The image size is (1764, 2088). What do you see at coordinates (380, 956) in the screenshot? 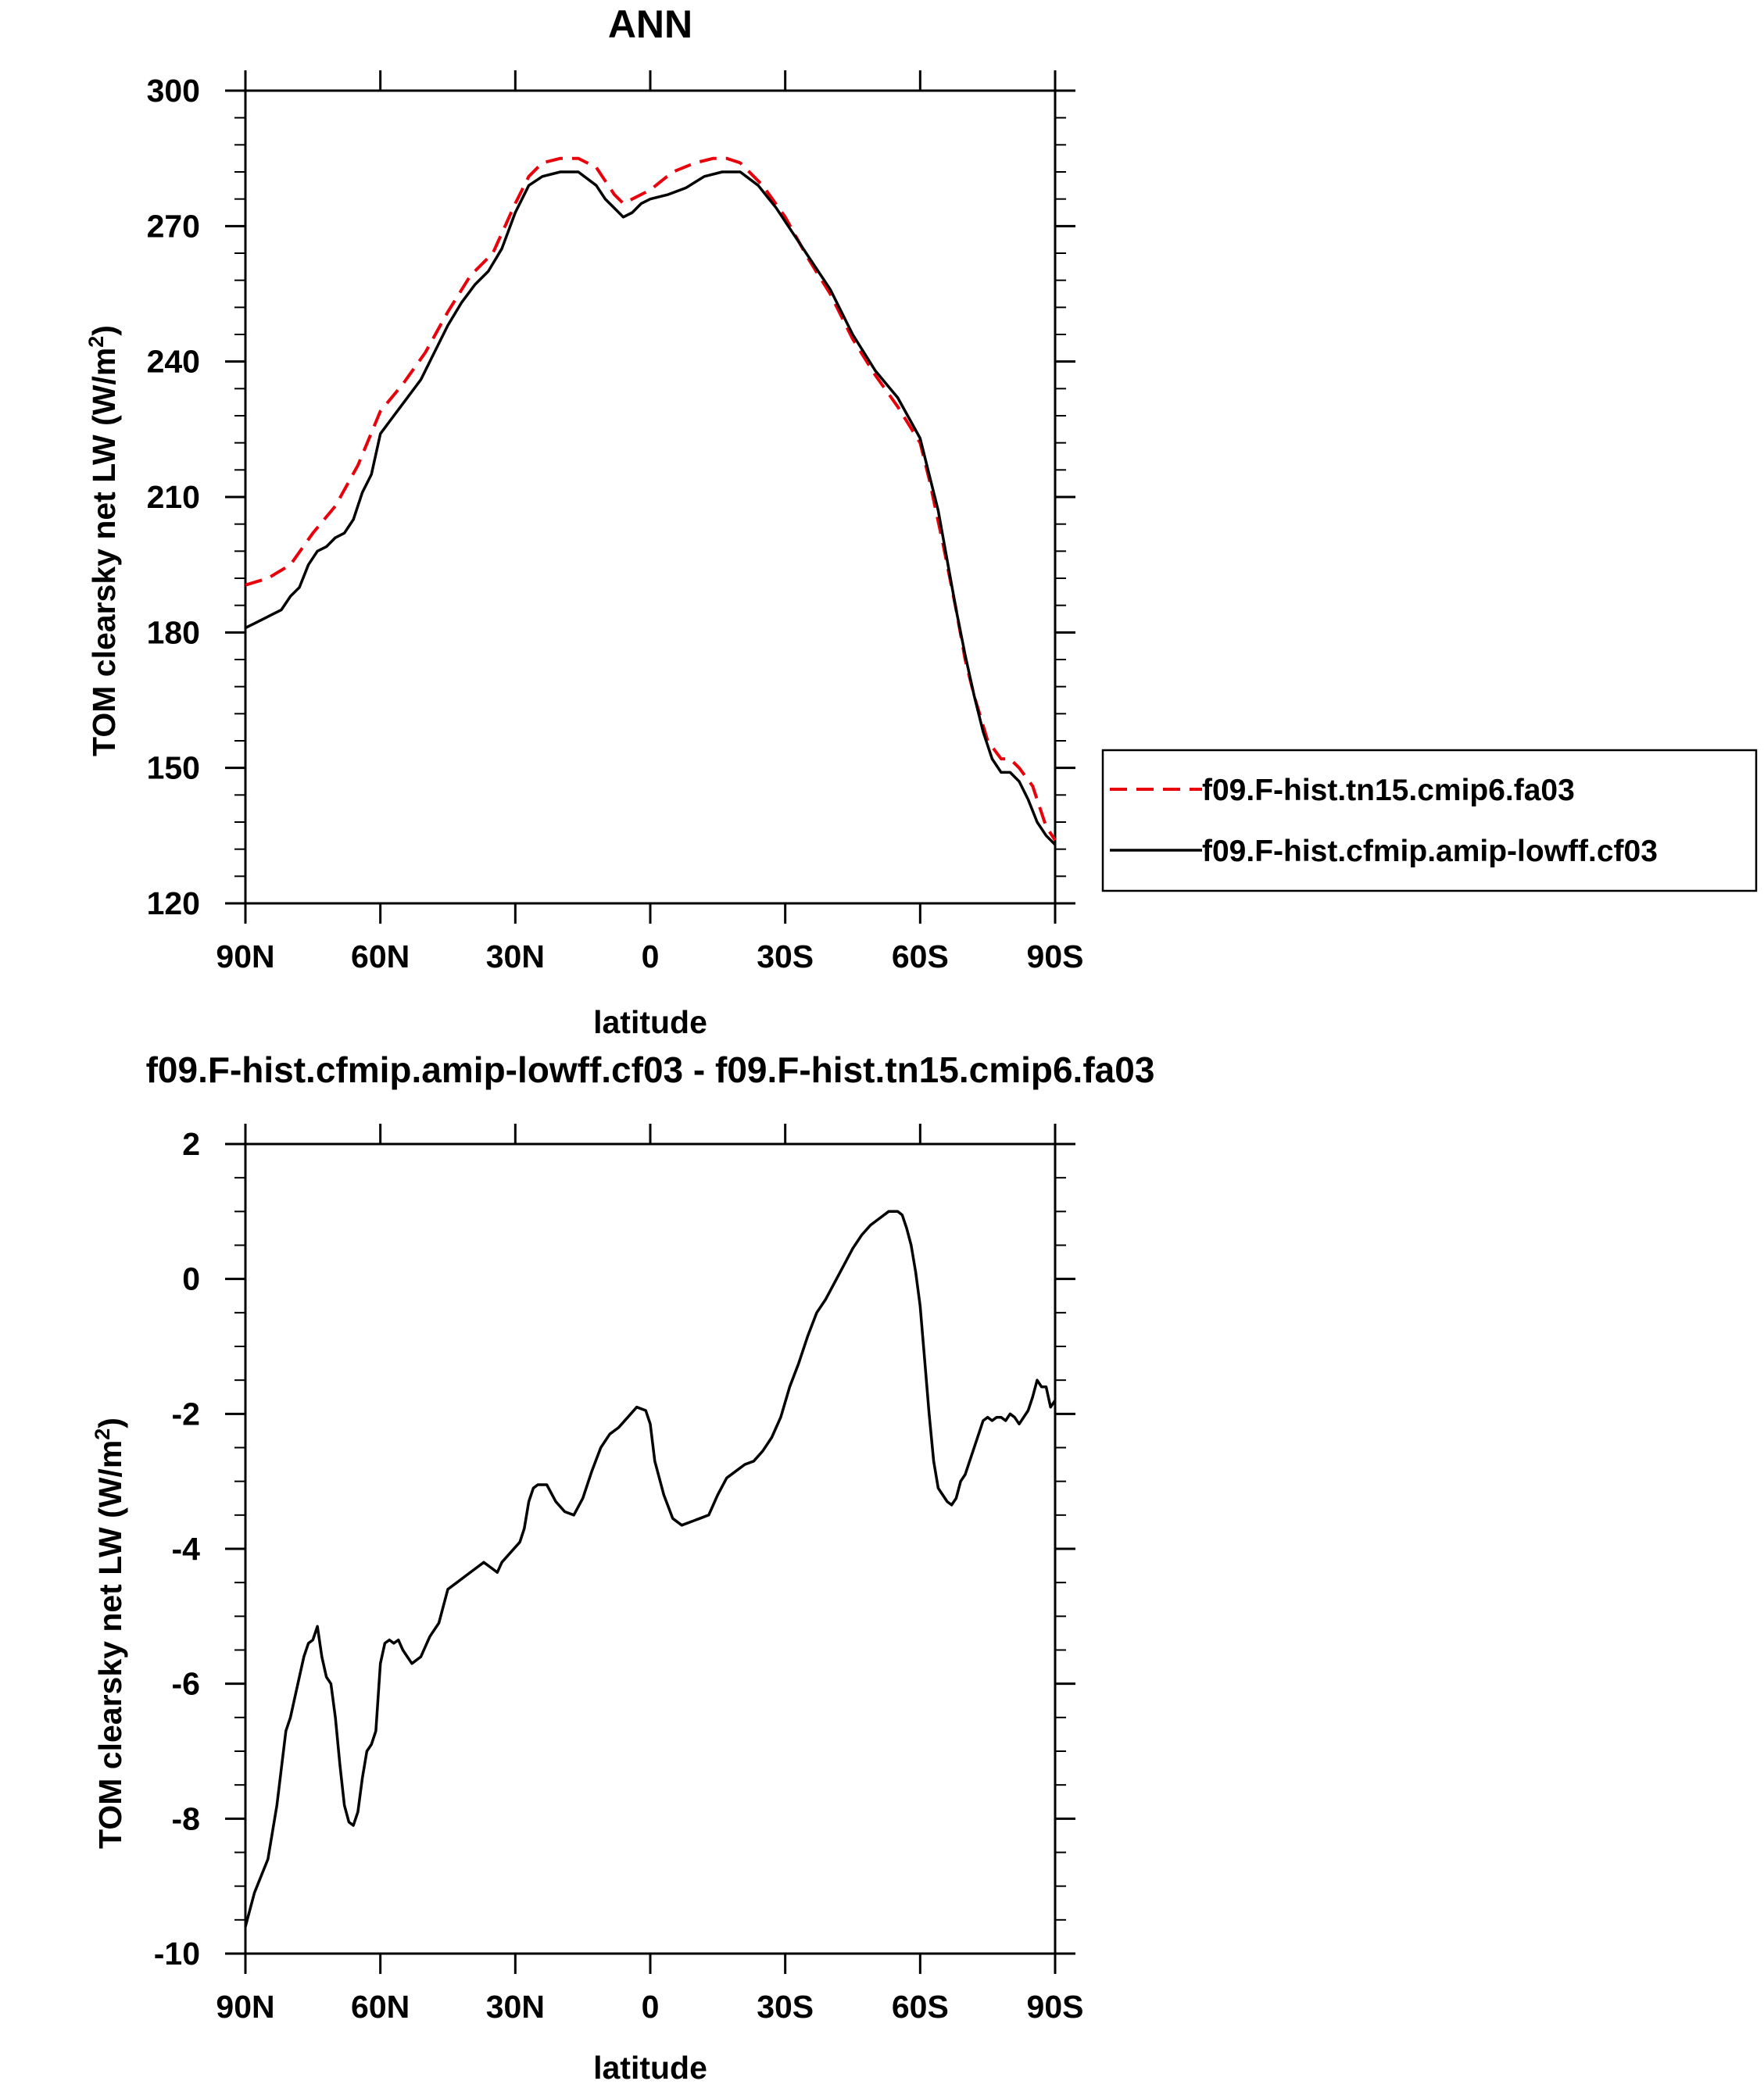
I see `top-x-tick-label: 60N` at bounding box center [380, 956].